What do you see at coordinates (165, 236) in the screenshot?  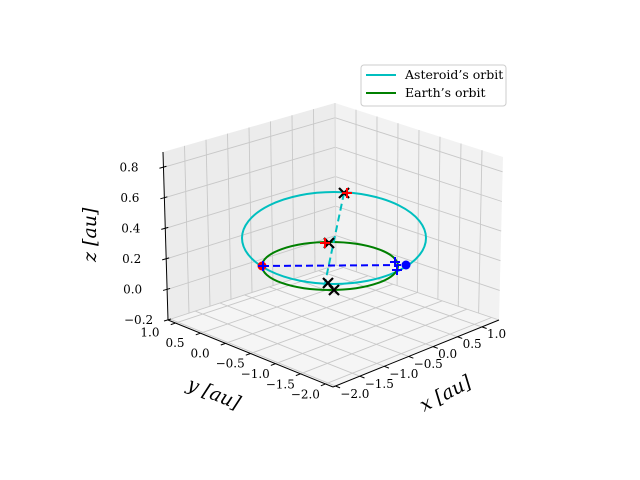 I see `z-axis-line` at bounding box center [165, 236].